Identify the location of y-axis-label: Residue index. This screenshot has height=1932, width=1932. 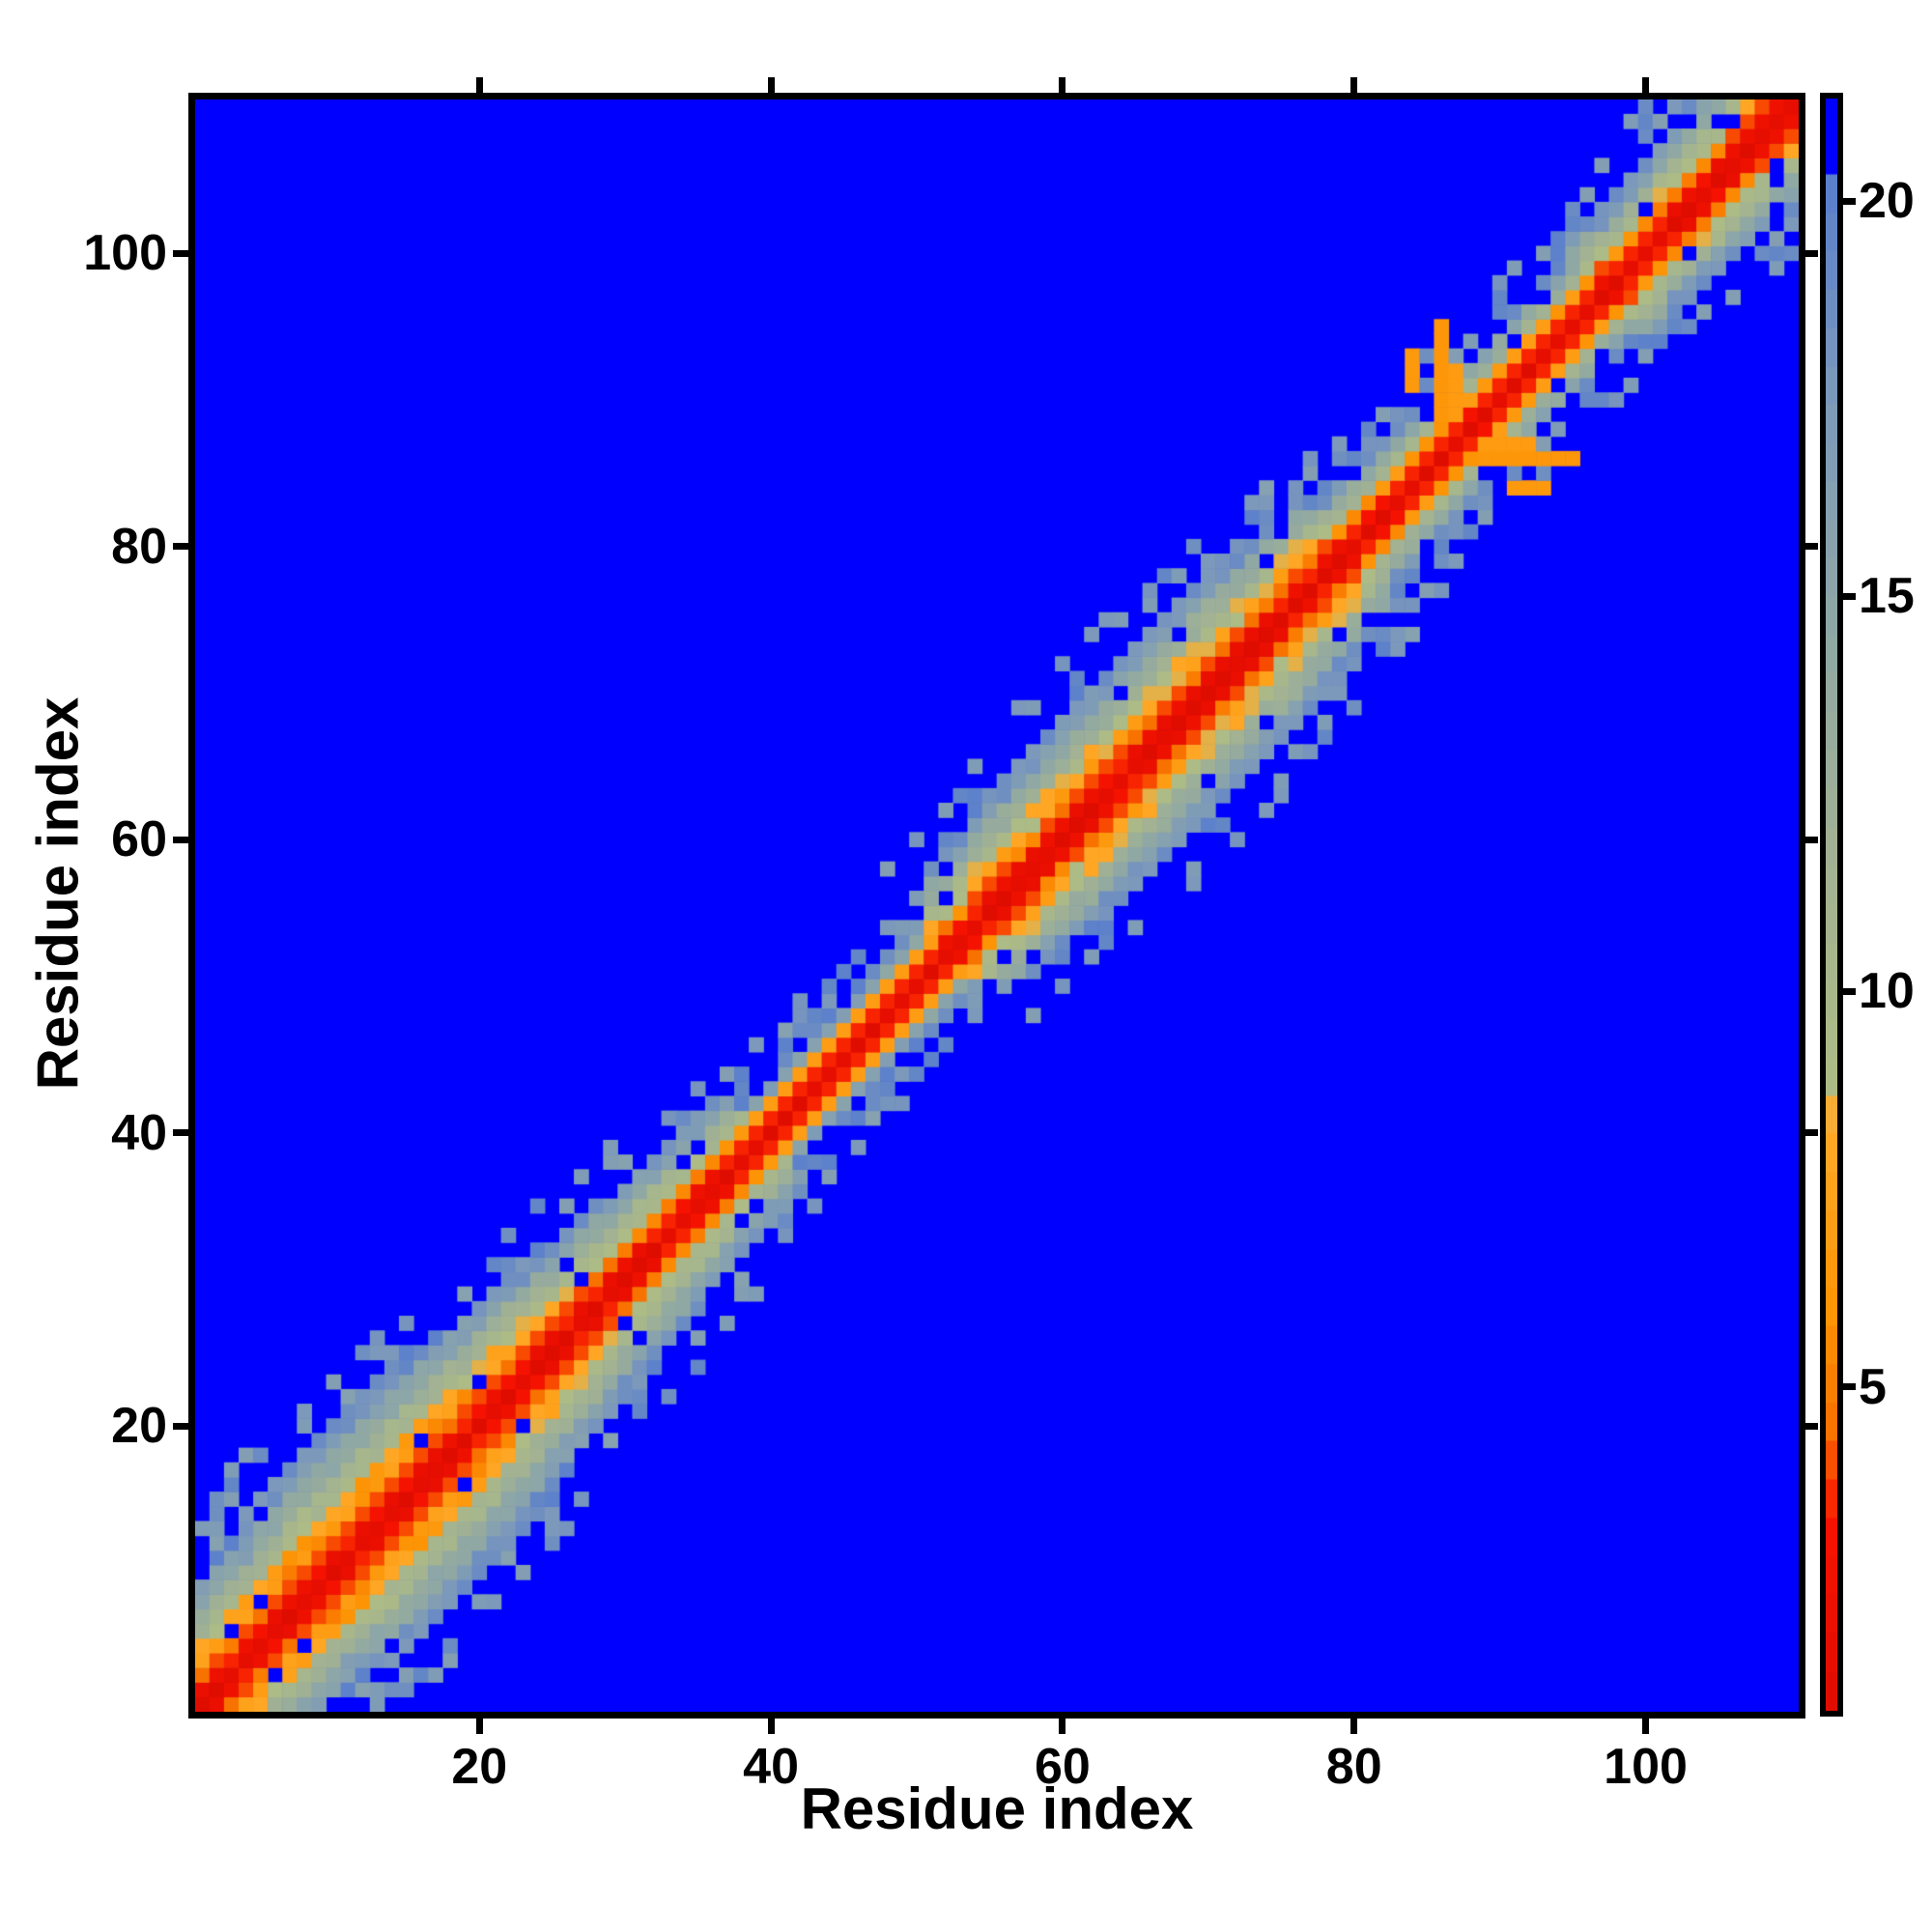
(58, 893).